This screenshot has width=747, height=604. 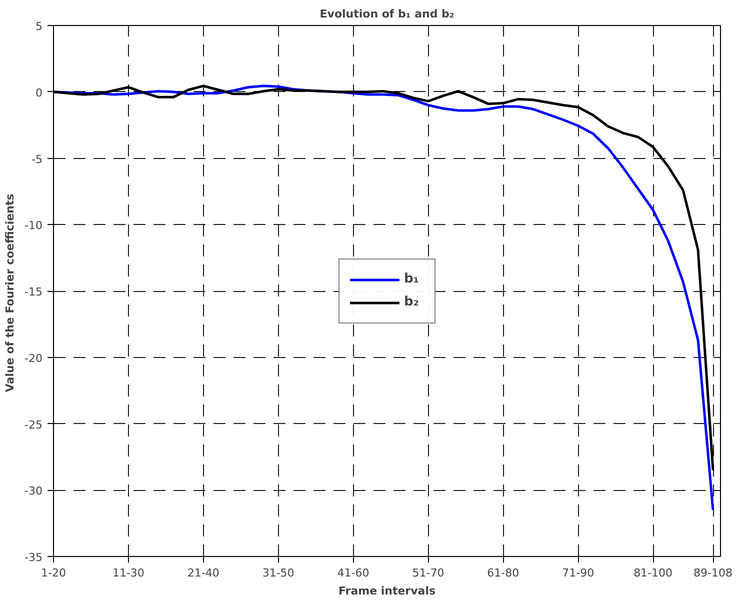 What do you see at coordinates (412, 279) in the screenshot?
I see `legend-label: b₁` at bounding box center [412, 279].